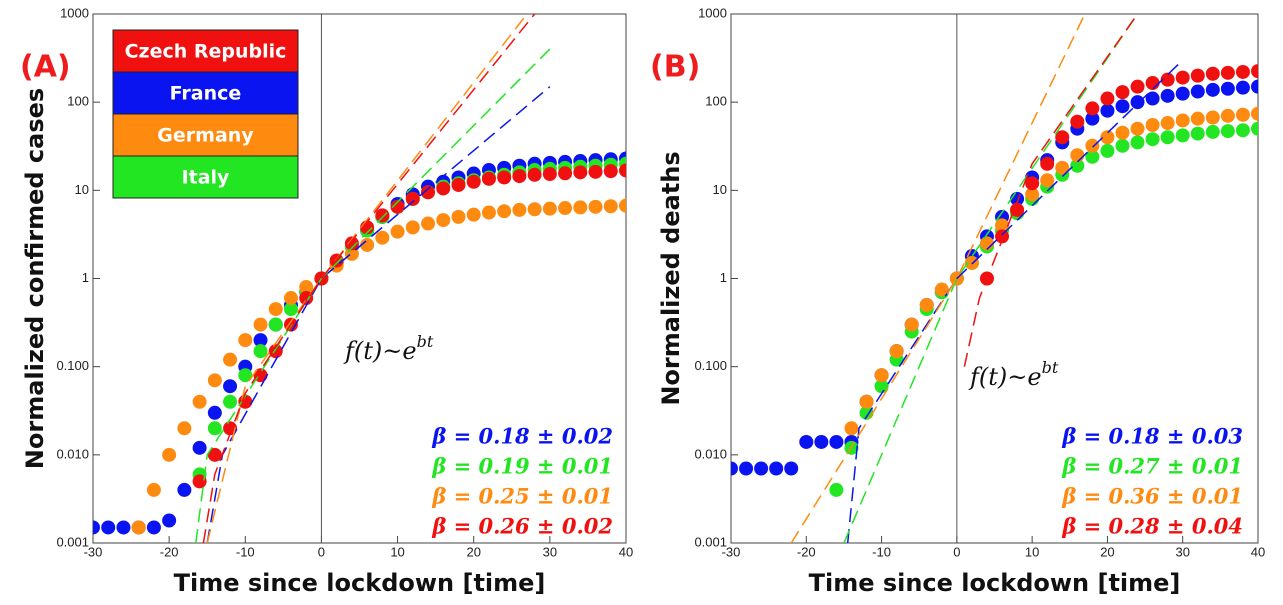  I want to click on y-axis-title: Normalized confirmed cases, so click(35, 278).